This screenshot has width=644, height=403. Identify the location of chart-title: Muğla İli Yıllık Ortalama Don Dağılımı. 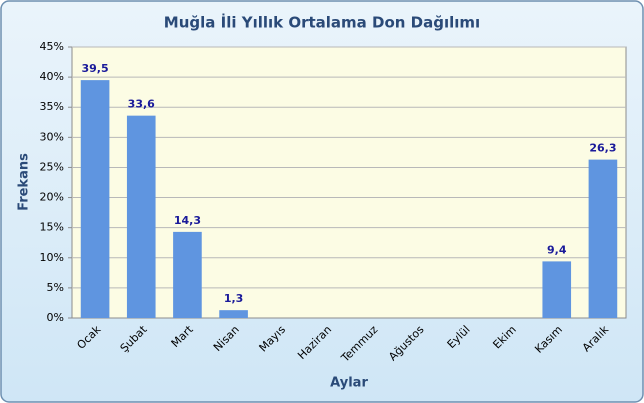
(322, 22).